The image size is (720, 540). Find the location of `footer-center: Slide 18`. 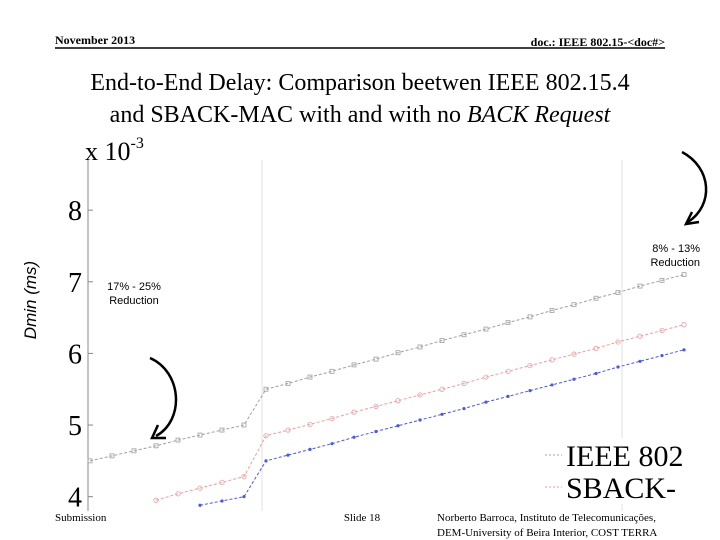

footer-center: Slide 18 is located at coordinates (362, 518).